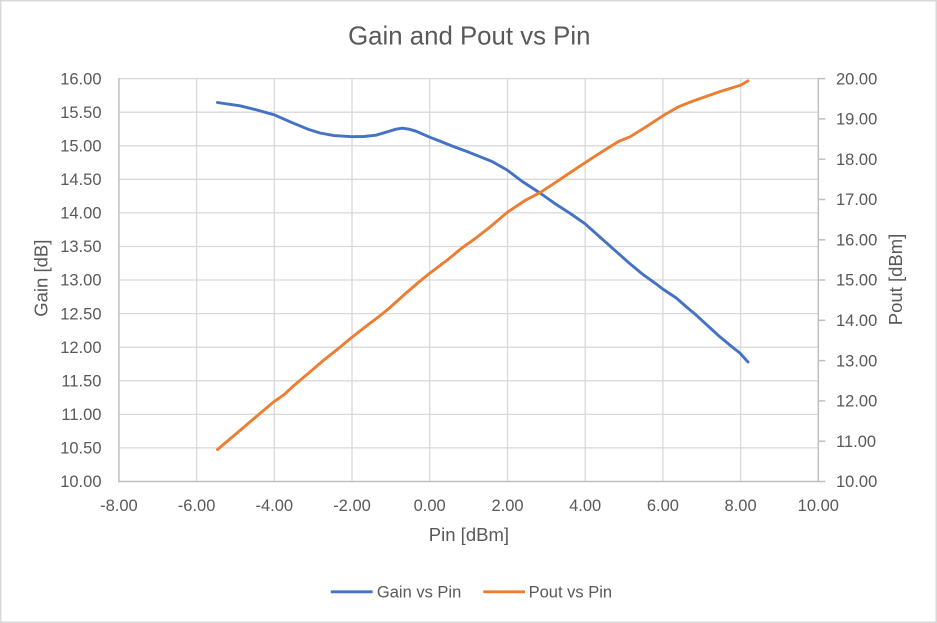 This screenshot has width=937, height=623. Describe the element at coordinates (856, 79) in the screenshot. I see `svg-text: 20.00` at that location.